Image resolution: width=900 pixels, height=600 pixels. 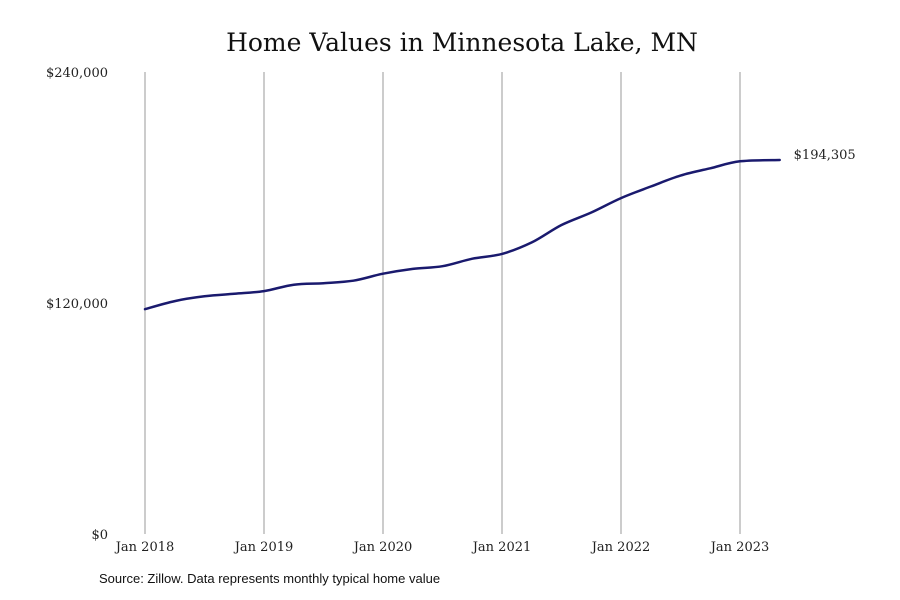 I want to click on y-tick-label: $120,000, so click(x=77, y=304).